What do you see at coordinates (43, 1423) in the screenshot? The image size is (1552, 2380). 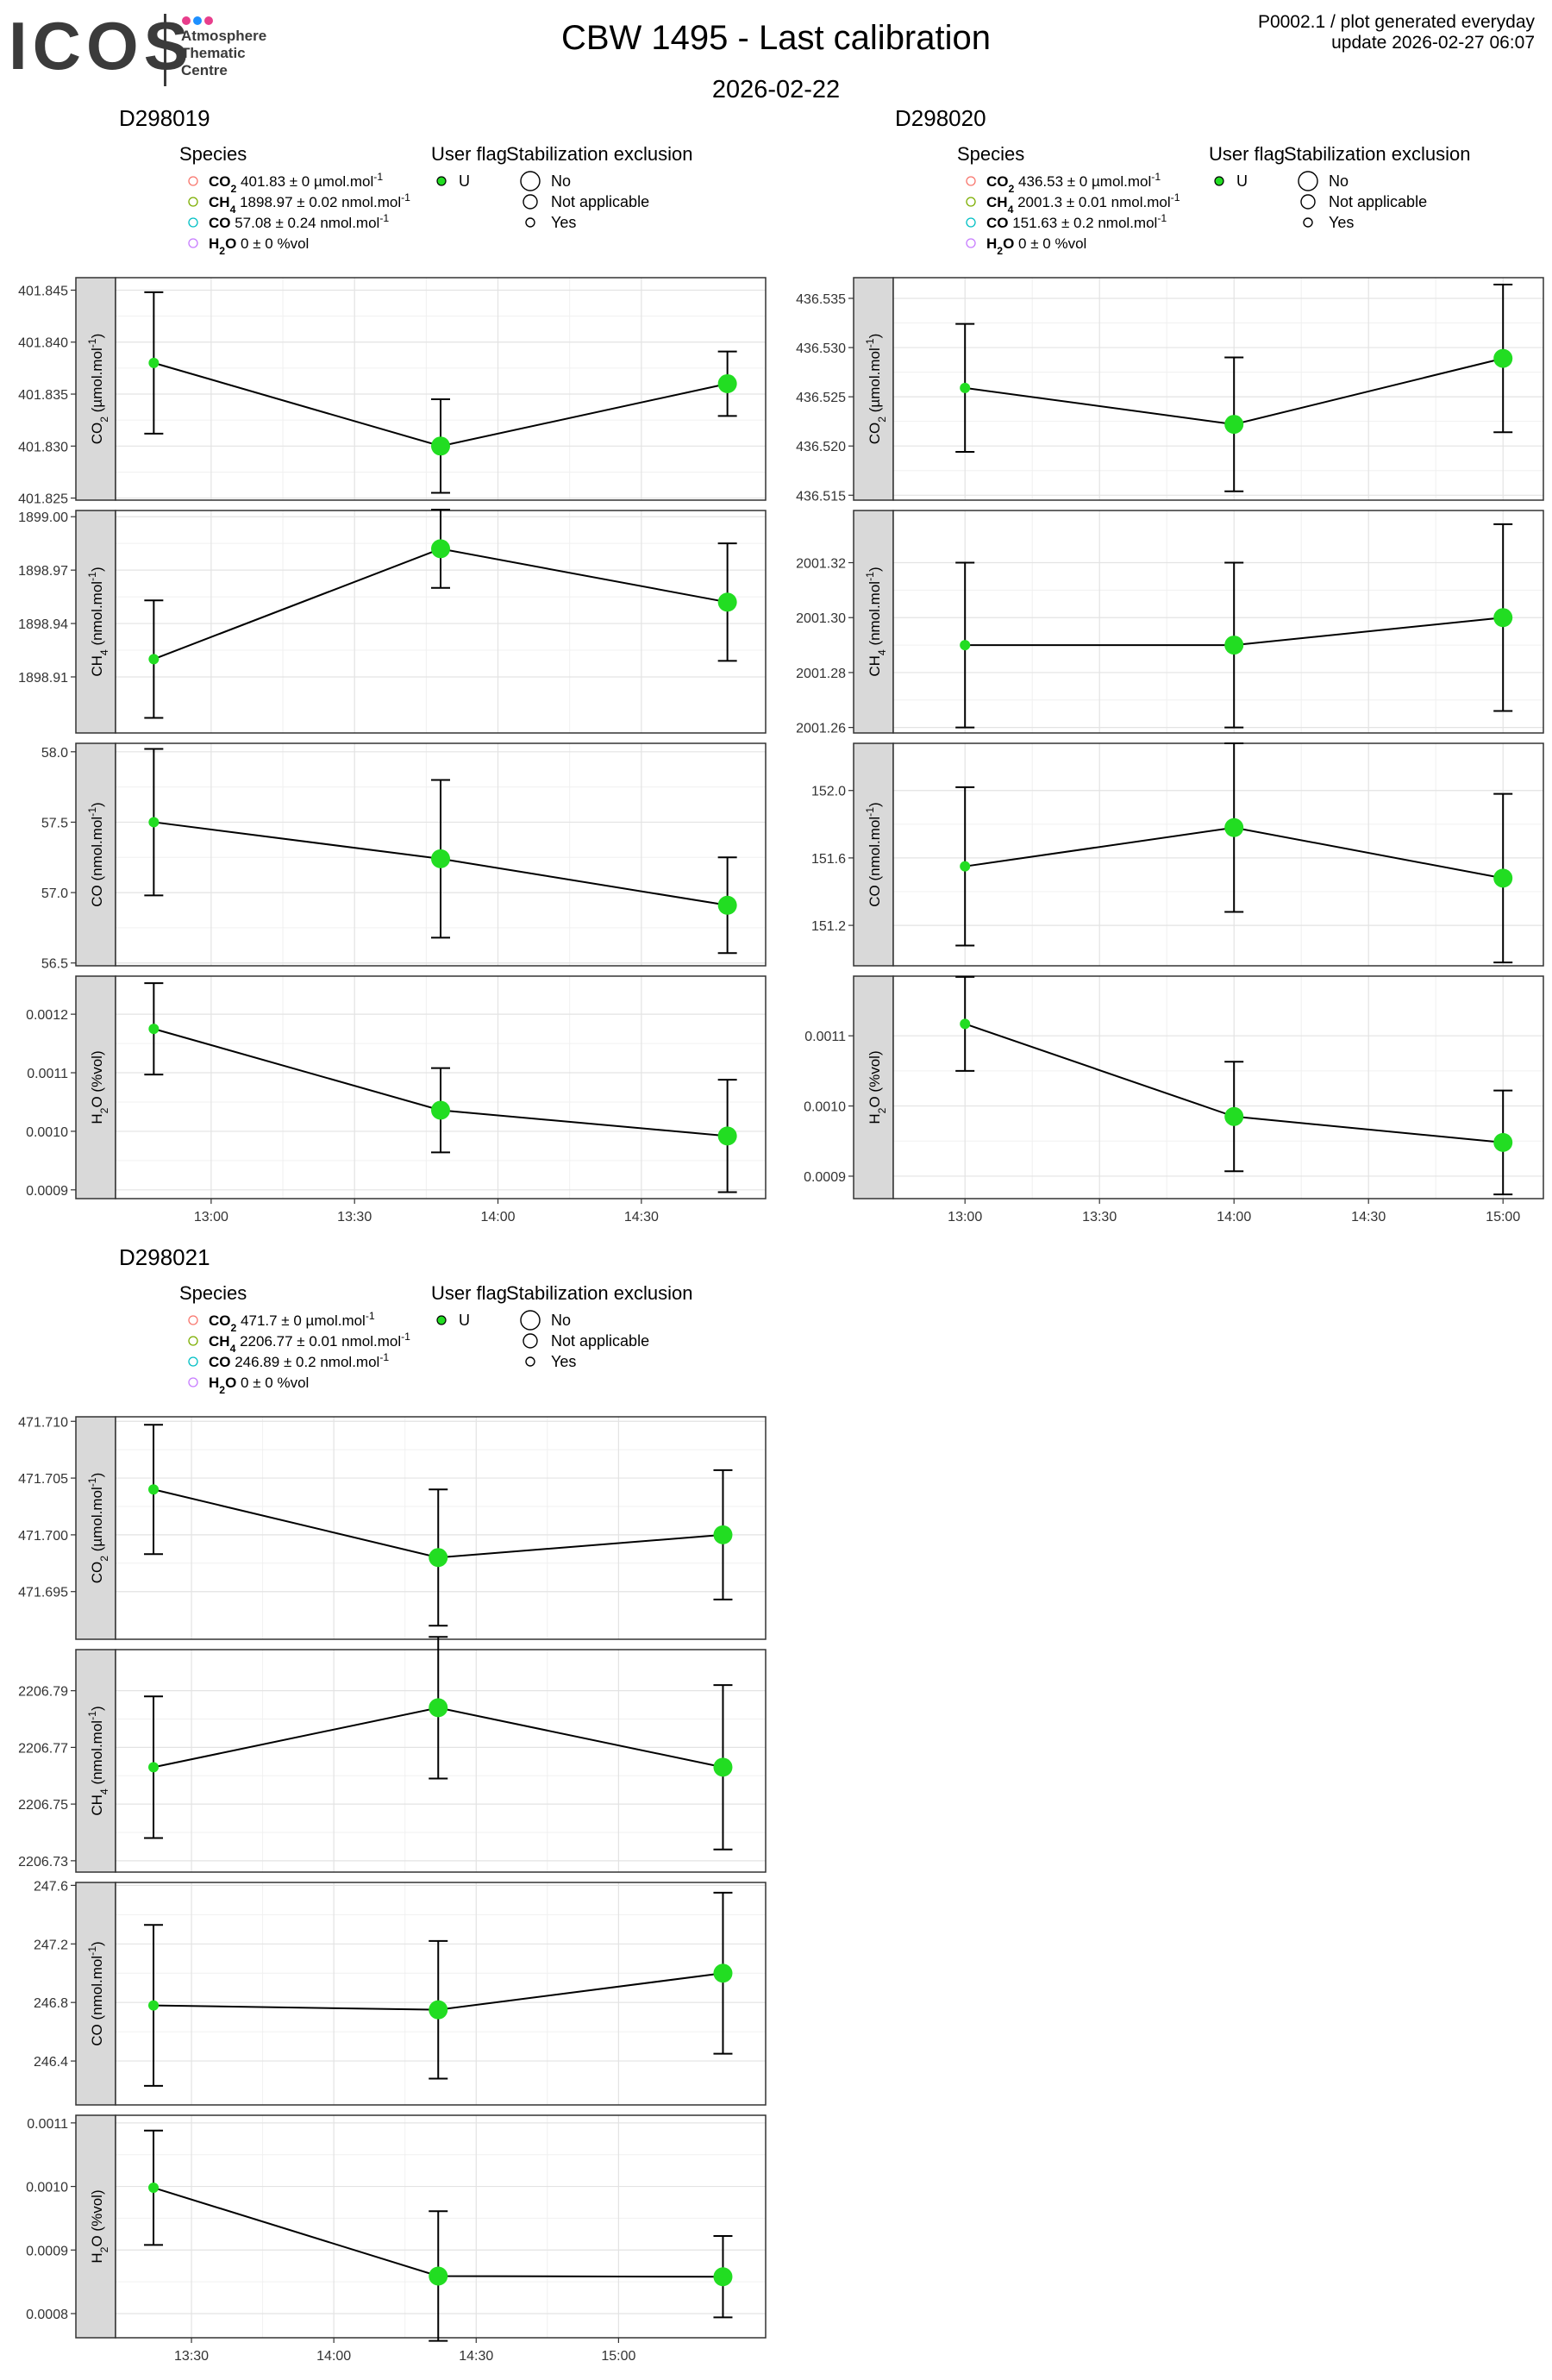 I see `y-tick-label: 471.710` at bounding box center [43, 1423].